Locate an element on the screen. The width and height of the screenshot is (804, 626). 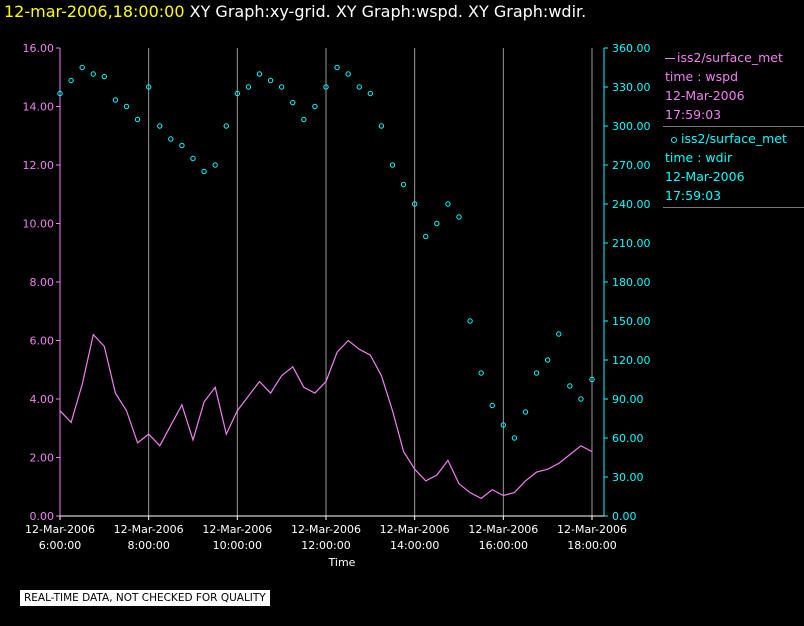
y-left-tick-label: 14.00 is located at coordinates (39, 107).